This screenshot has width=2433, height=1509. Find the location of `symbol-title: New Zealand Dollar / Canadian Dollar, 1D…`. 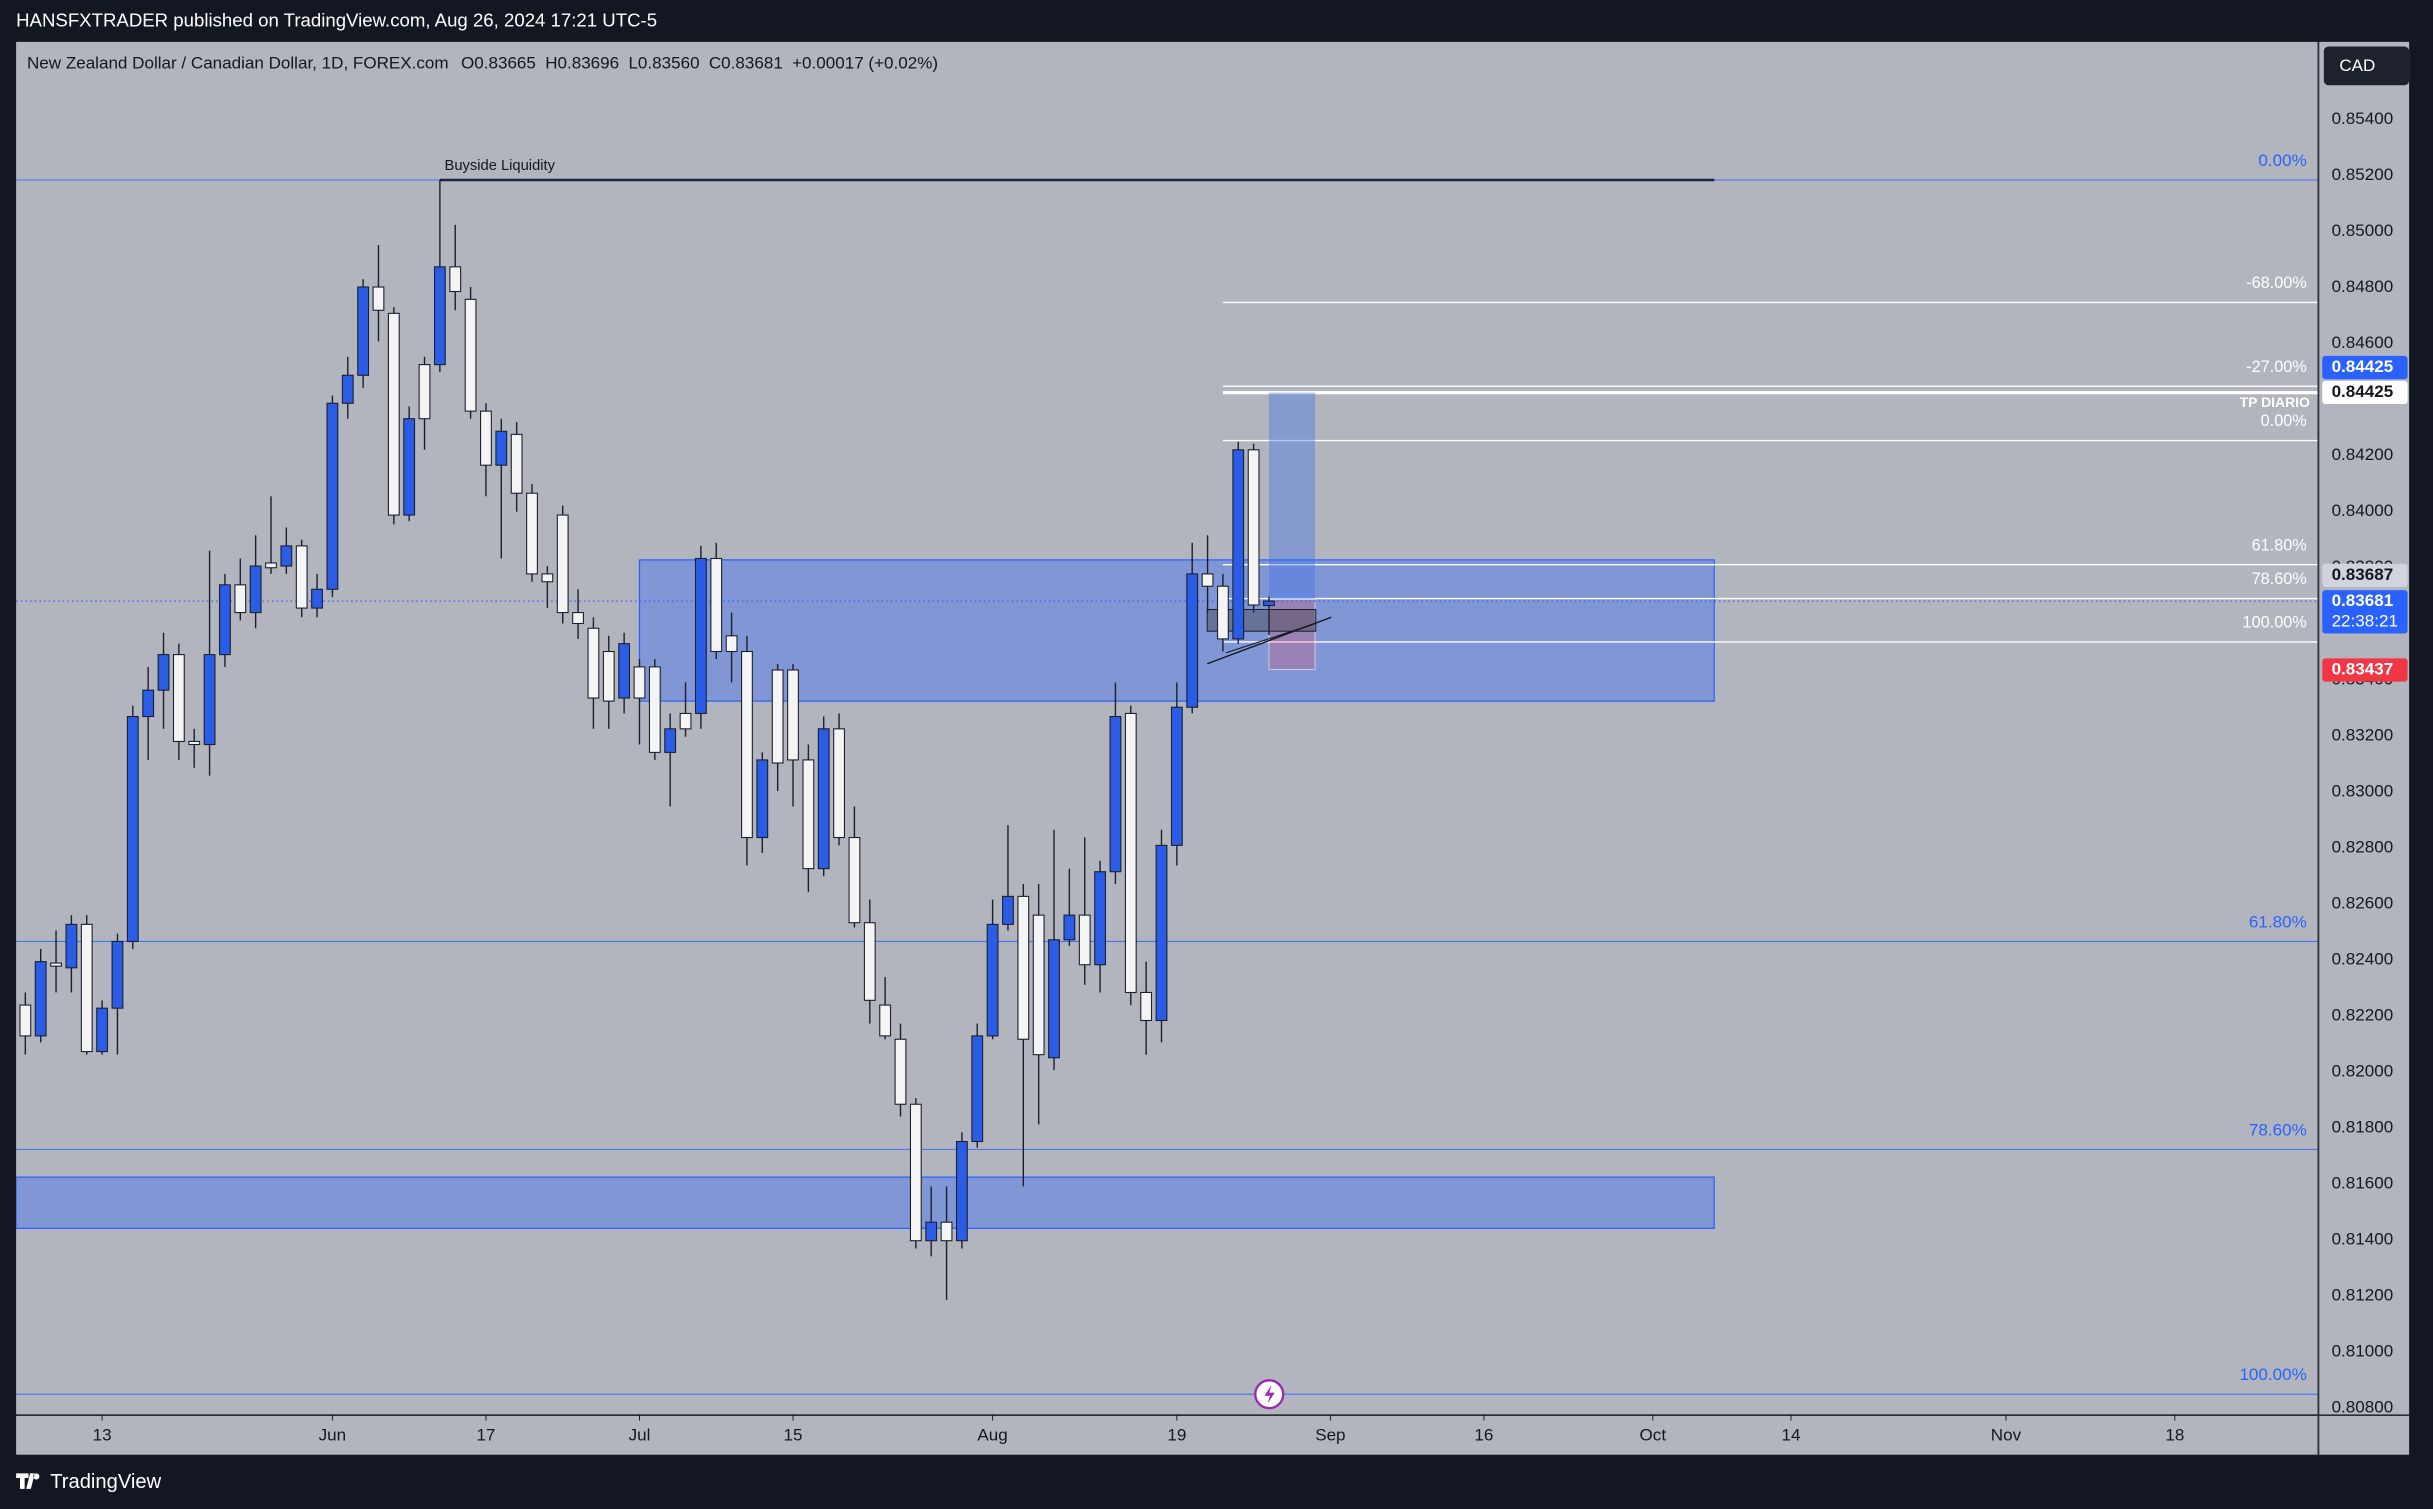

symbol-title: New Zealand Dollar / Canadian Dollar, 1D… is located at coordinates (238, 62).